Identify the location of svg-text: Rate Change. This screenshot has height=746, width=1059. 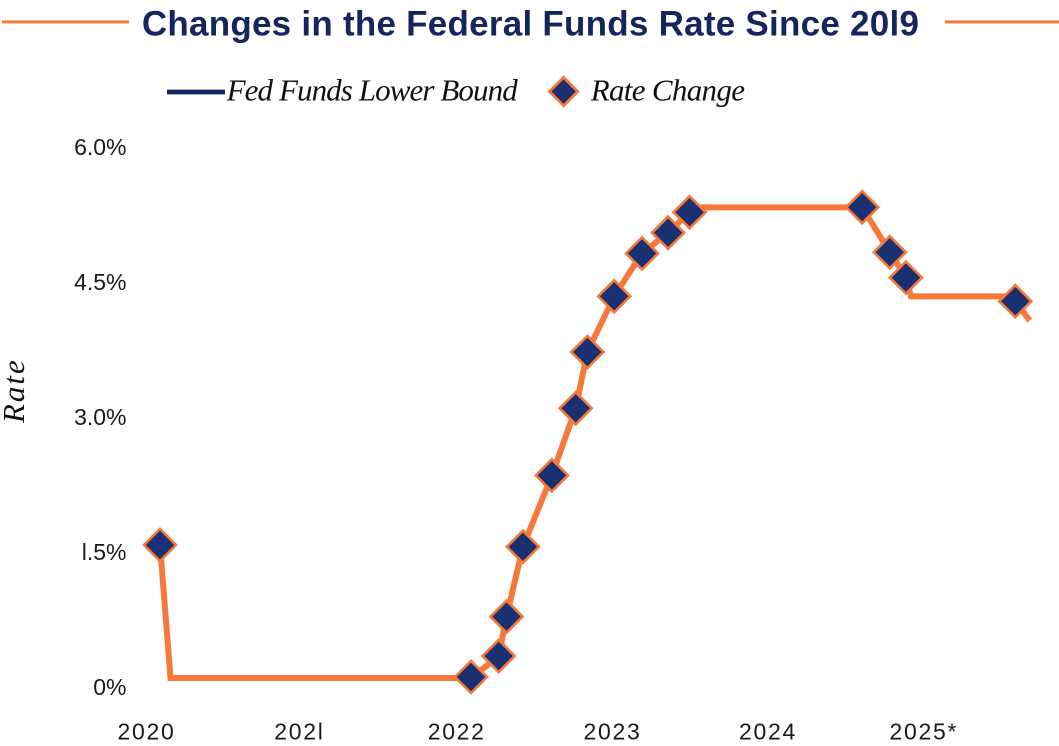
(668, 90).